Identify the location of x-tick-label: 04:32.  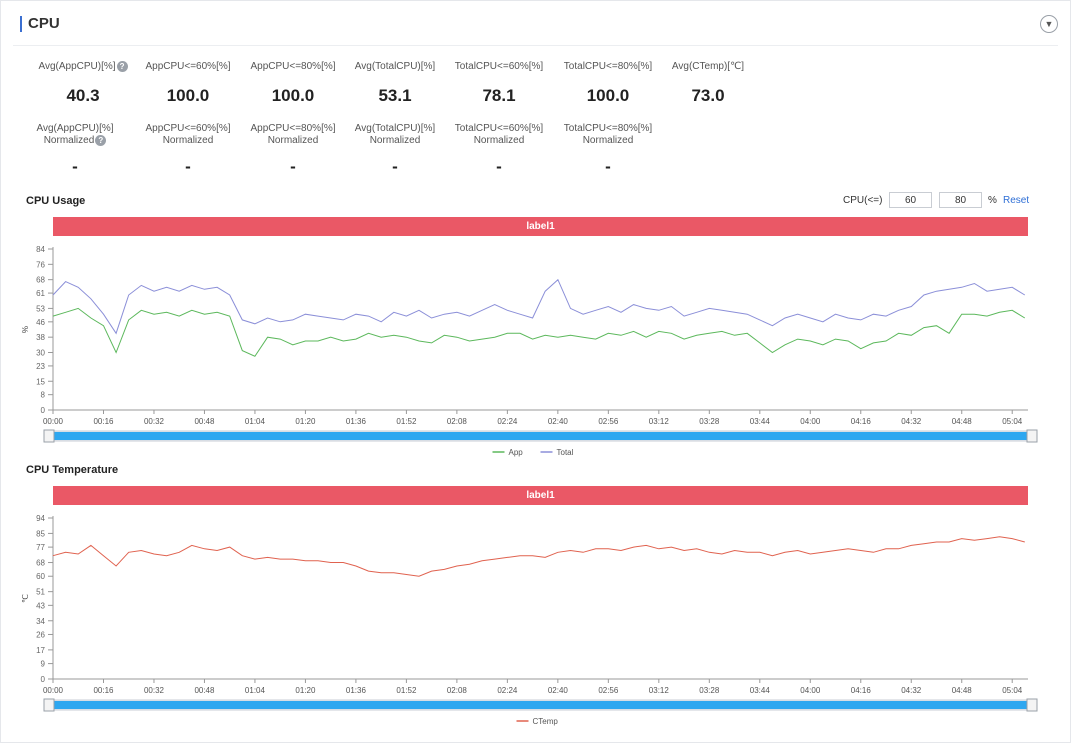
(911, 690).